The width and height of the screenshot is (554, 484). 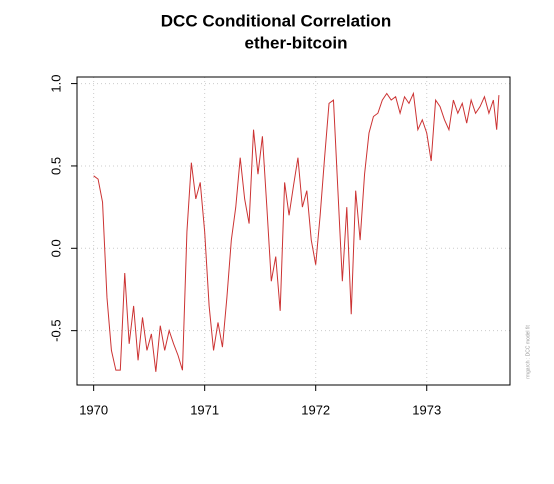 What do you see at coordinates (93, 409) in the screenshot?
I see `x-tick-label: 1970` at bounding box center [93, 409].